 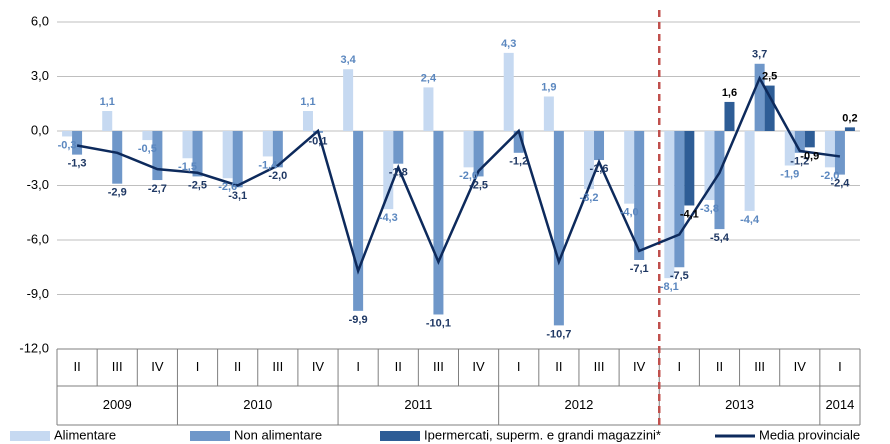 What do you see at coordinates (268, 165) in the screenshot?
I see `value-label: -1,4` at bounding box center [268, 165].